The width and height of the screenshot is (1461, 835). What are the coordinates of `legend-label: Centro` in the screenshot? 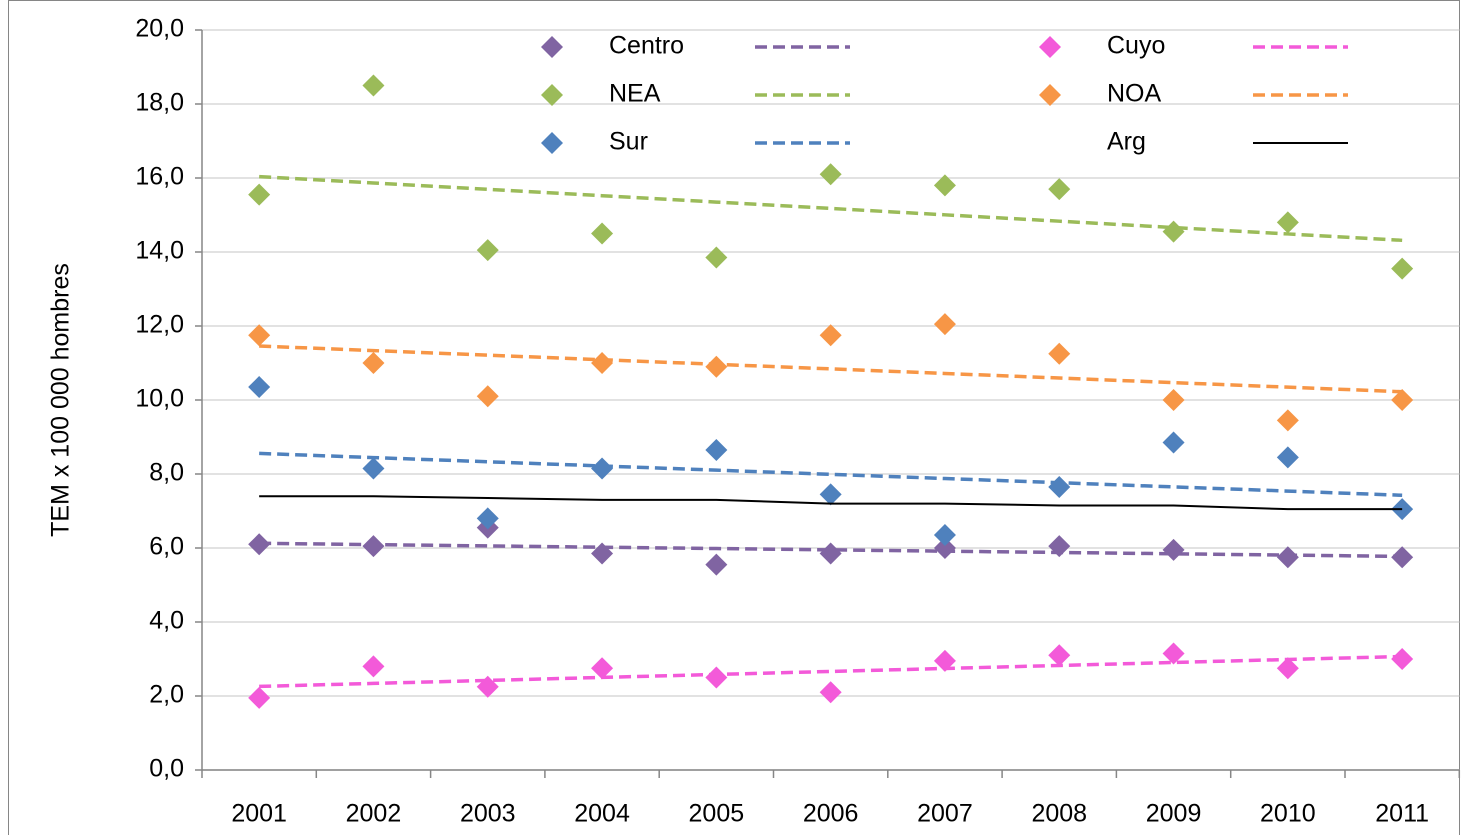 It's located at (646, 46).